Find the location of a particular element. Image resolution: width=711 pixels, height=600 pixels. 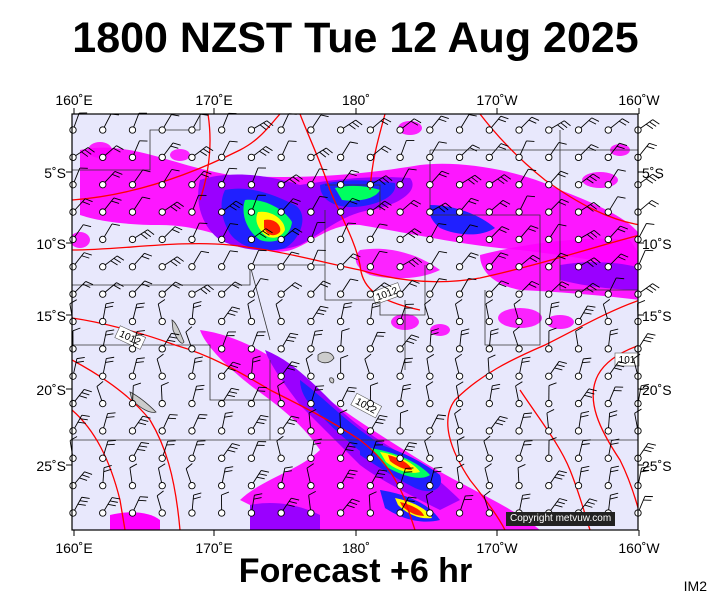

isobar-label-101: 101 is located at coordinates (627, 359).